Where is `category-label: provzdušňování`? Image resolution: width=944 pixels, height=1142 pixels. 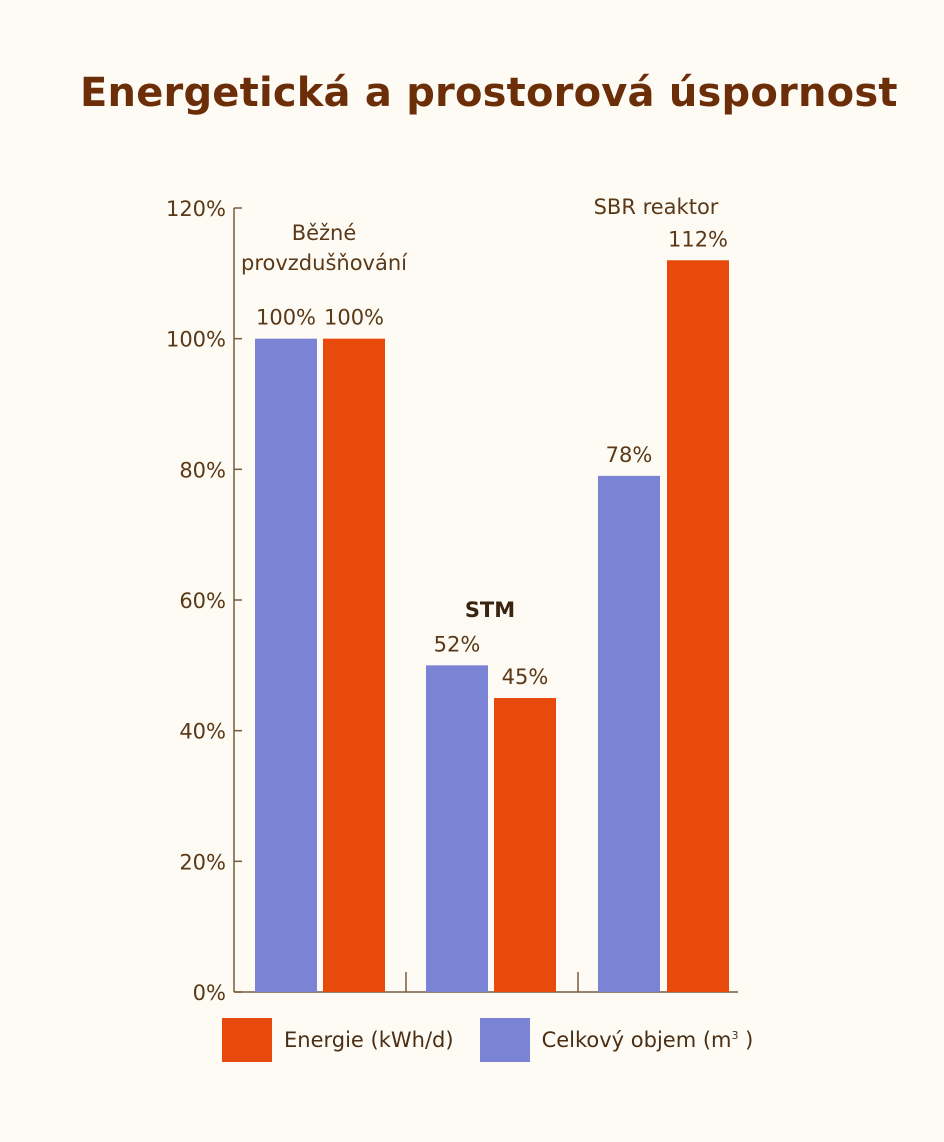
category-label: provzdušňování is located at coordinates (324, 263).